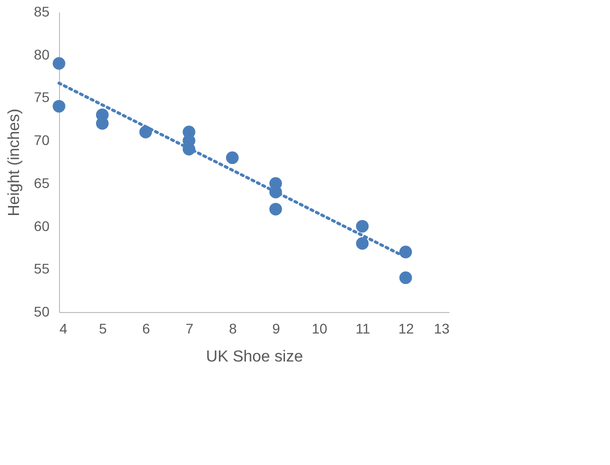 The image size is (610, 465). What do you see at coordinates (42, 140) in the screenshot?
I see `y-tick-label: 70` at bounding box center [42, 140].